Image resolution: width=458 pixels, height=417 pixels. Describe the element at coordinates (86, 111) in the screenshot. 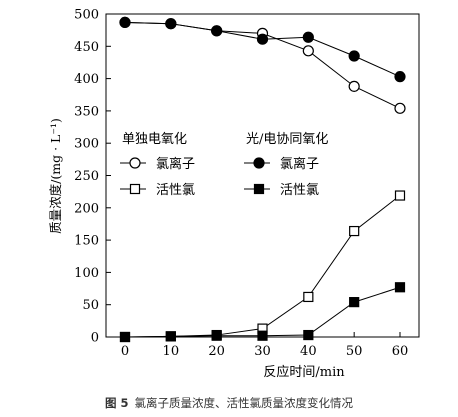

I see `y-tick-label: 350` at that location.